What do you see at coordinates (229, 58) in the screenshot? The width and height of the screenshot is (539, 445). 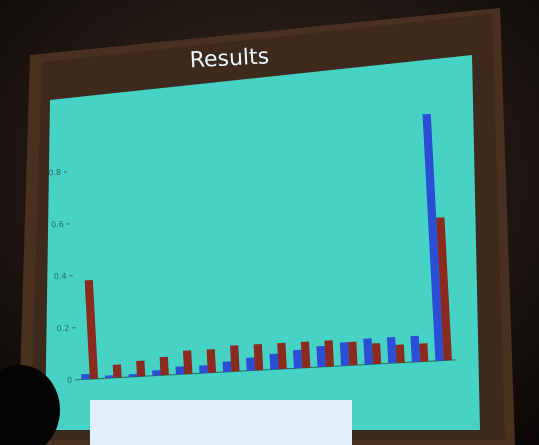 I see `chart-title: Results` at bounding box center [229, 58].